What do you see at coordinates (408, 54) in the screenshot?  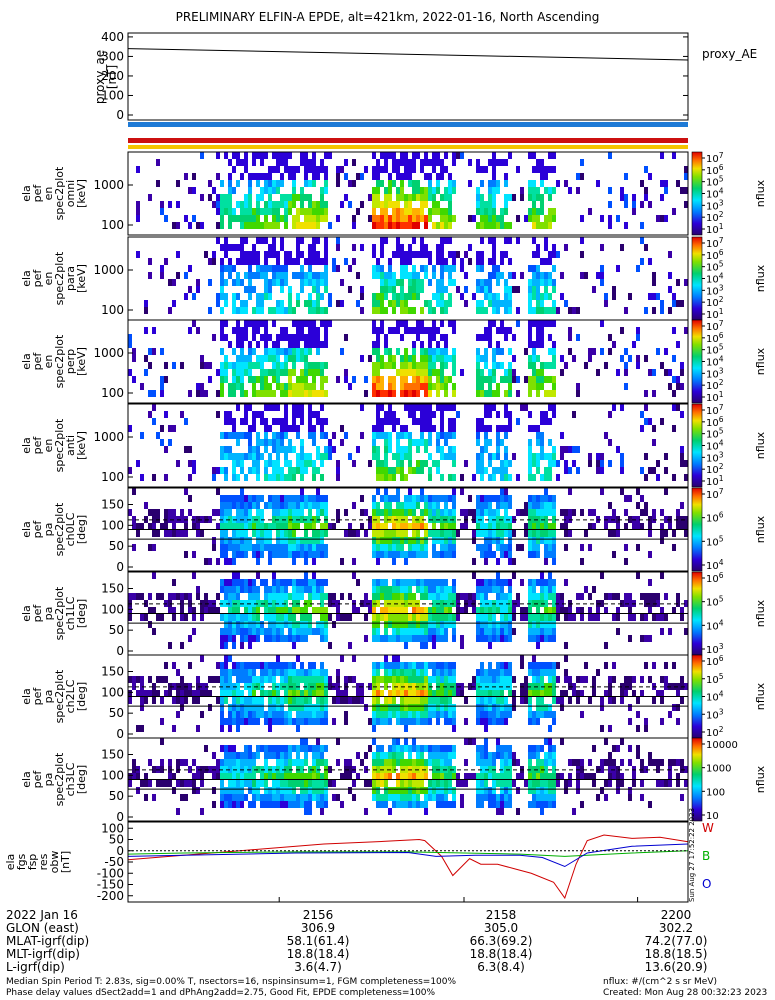 I see `proxy-ae-line` at bounding box center [408, 54].